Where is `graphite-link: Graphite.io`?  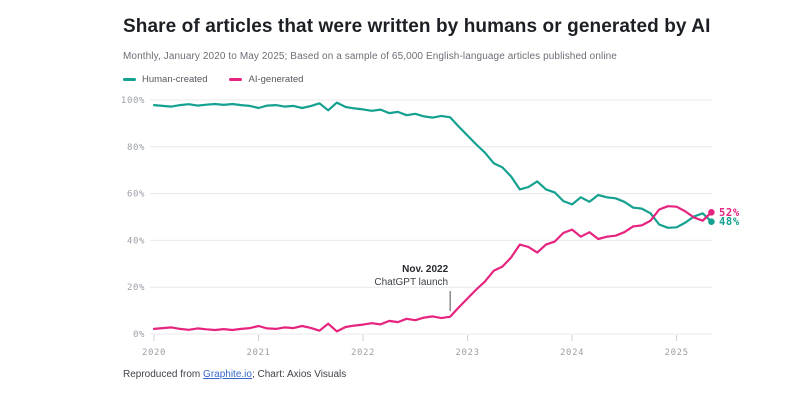 graphite-link: Graphite.io is located at coordinates (227, 374).